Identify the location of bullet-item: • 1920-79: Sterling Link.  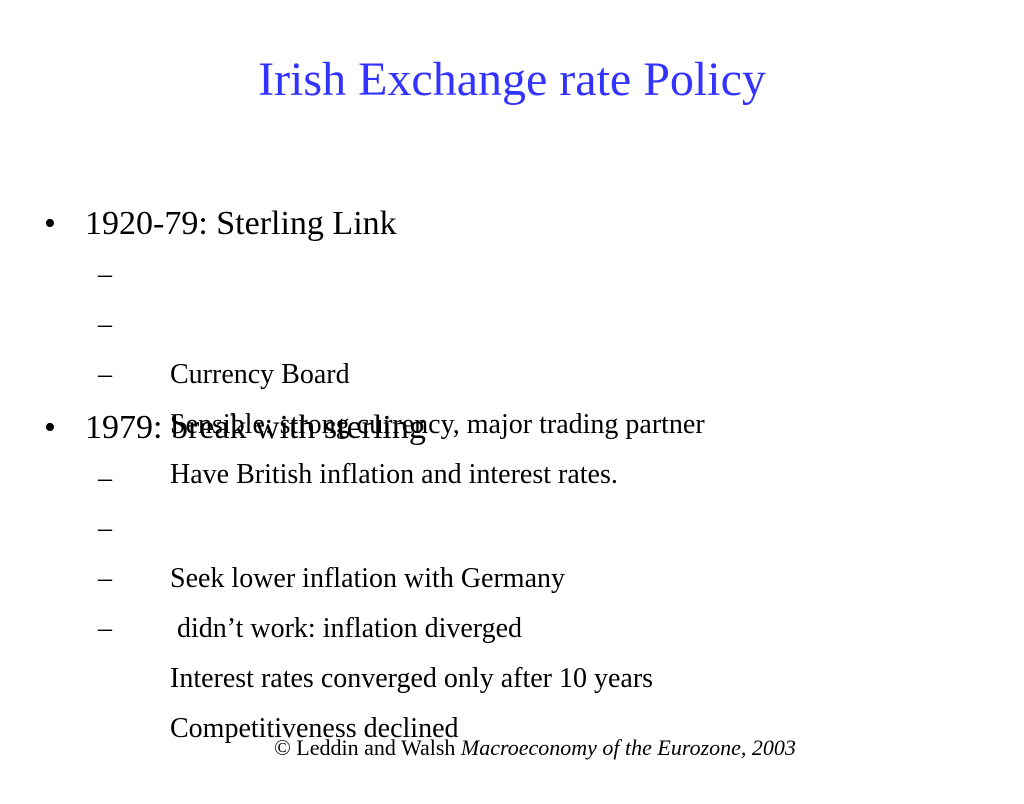
(524, 224).